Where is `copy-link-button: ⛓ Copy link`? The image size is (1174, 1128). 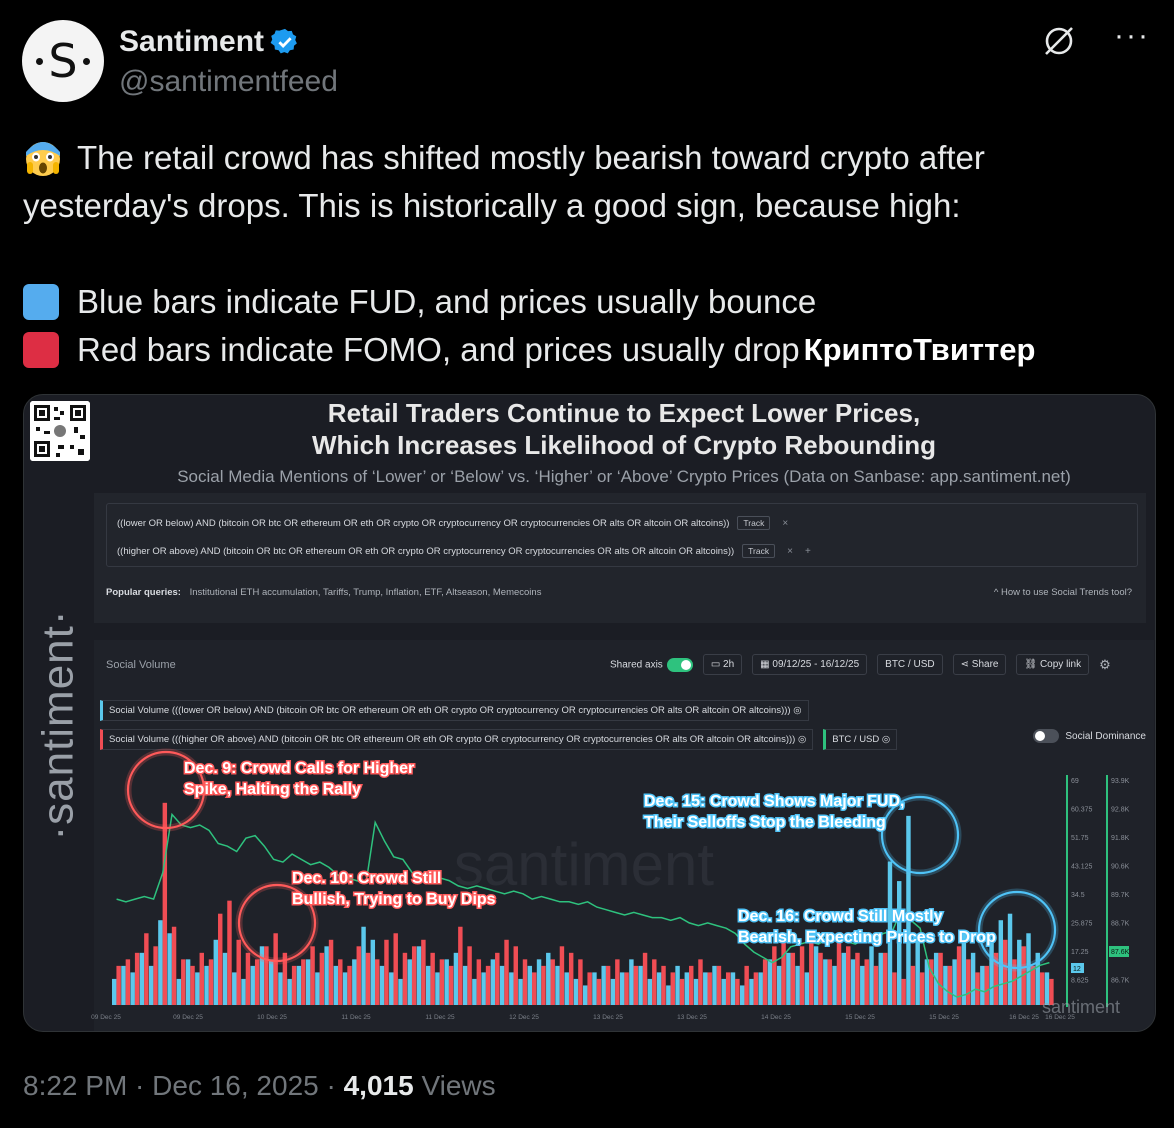
copy-link-button: ⛓ Copy link is located at coordinates (1053, 664).